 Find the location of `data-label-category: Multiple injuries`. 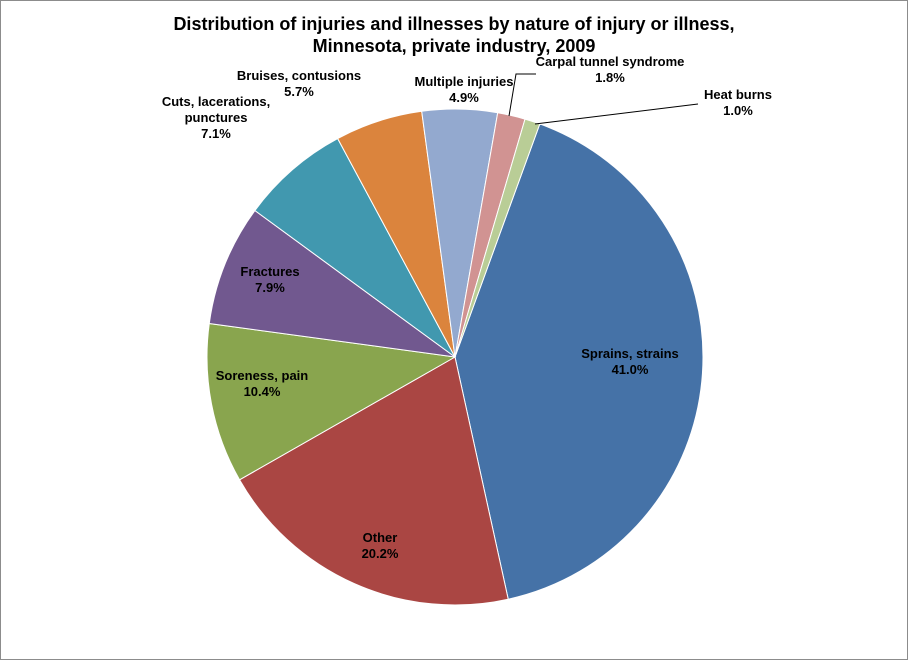

data-label-category: Multiple injuries is located at coordinates (464, 81).